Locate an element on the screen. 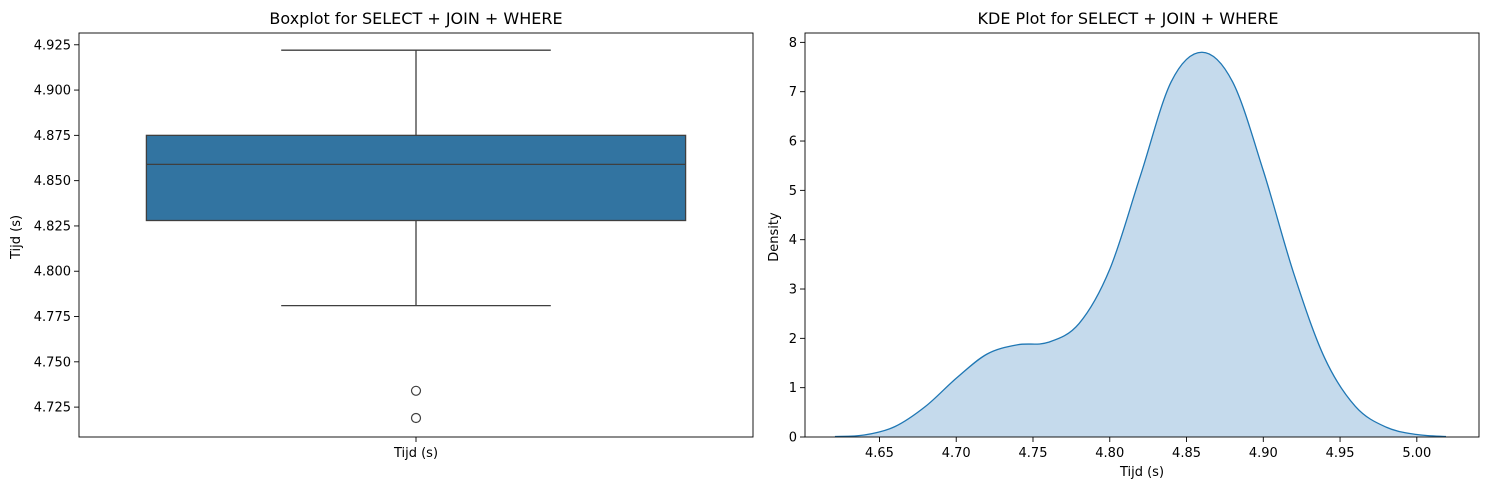 The image size is (1489, 490). boxplot-y-tick-label: 4.800 is located at coordinates (52, 272).